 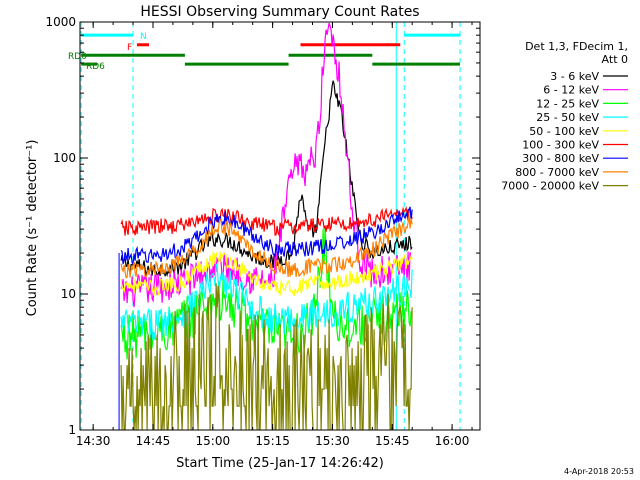 I want to click on x-tick-label-0: 14:30, so click(x=93, y=441).